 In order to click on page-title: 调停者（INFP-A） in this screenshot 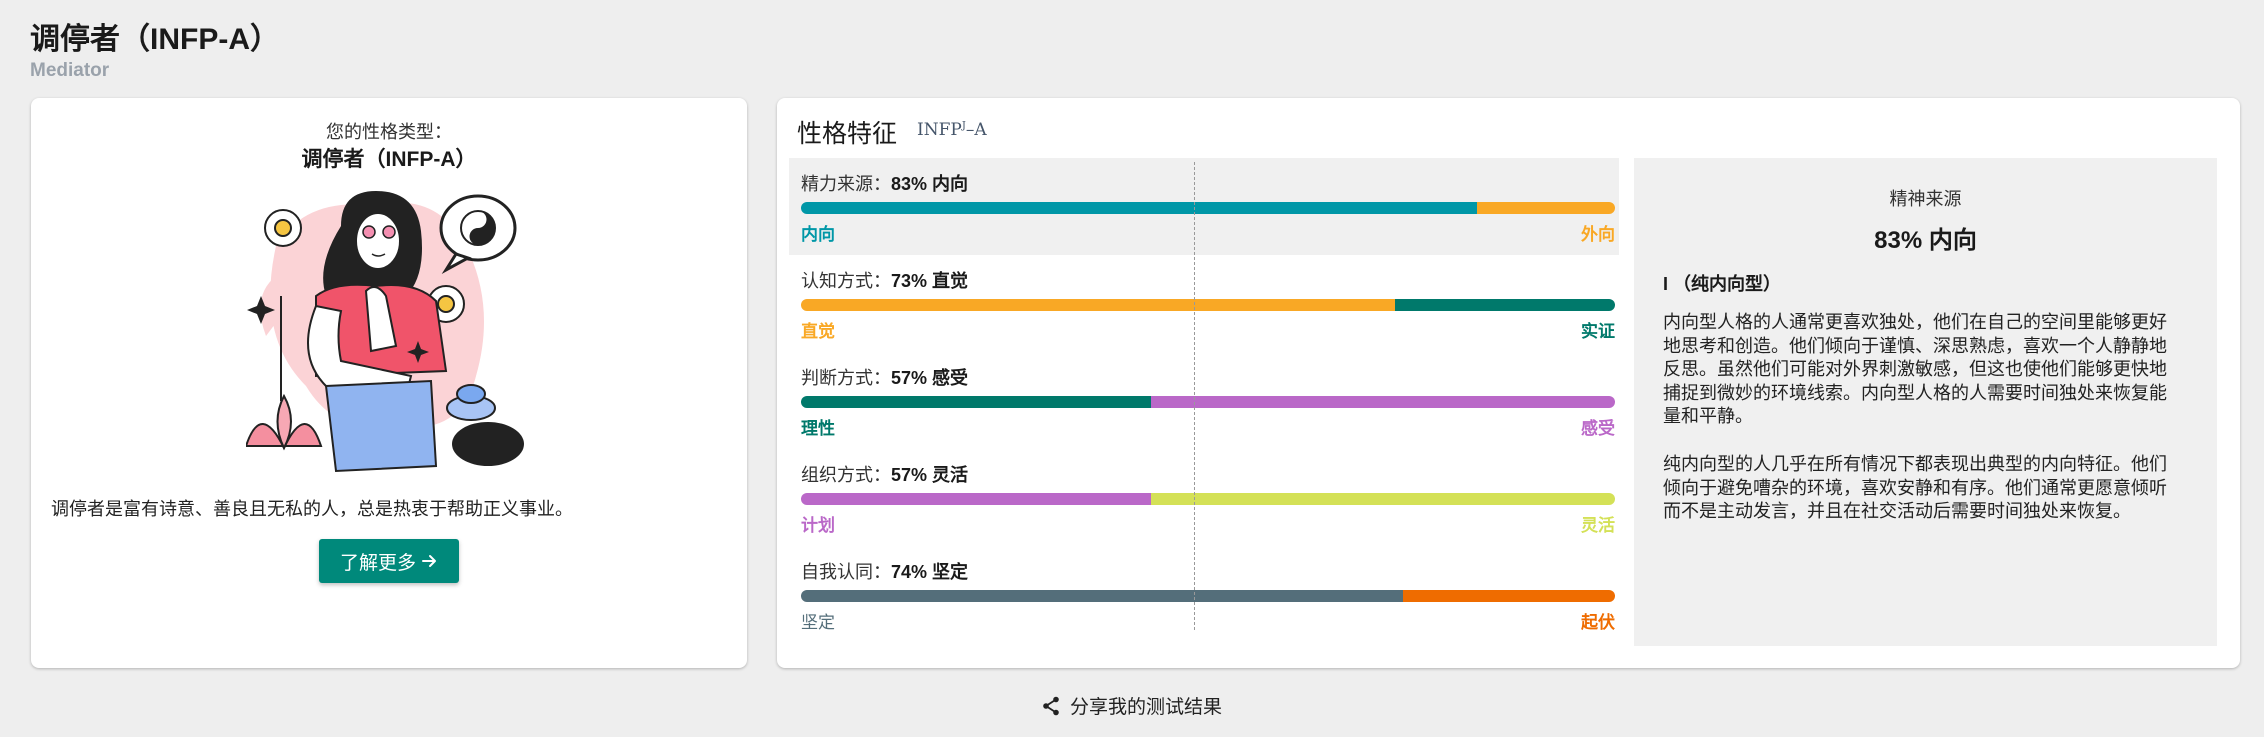, I will do `click(155, 39)`.